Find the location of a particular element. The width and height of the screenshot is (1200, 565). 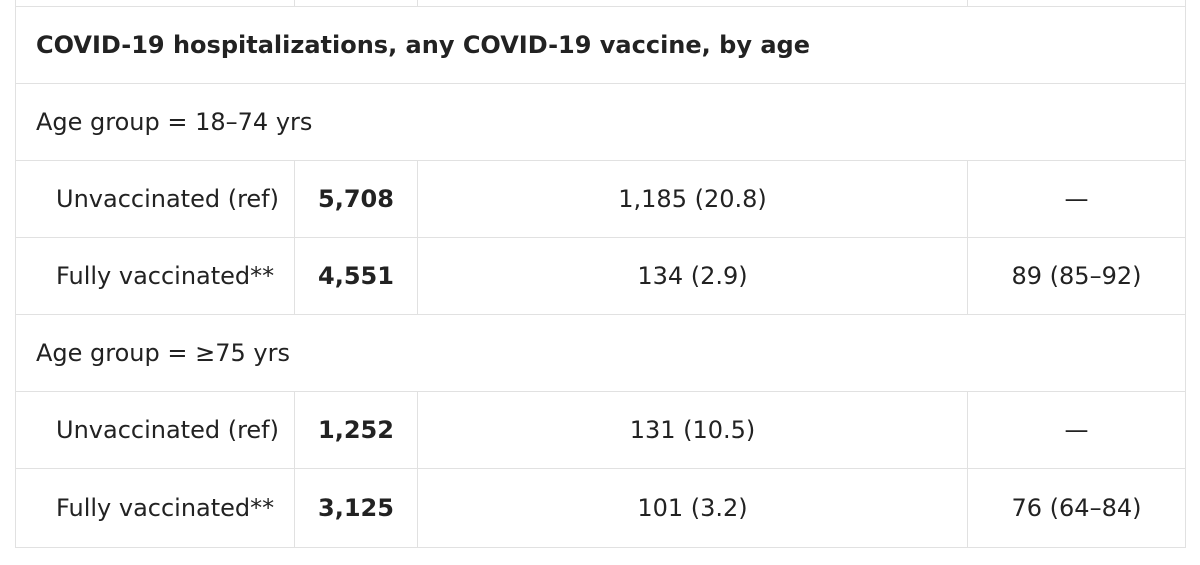

age-group-label: Age group = ≥75 yrs is located at coordinates (600, 353).